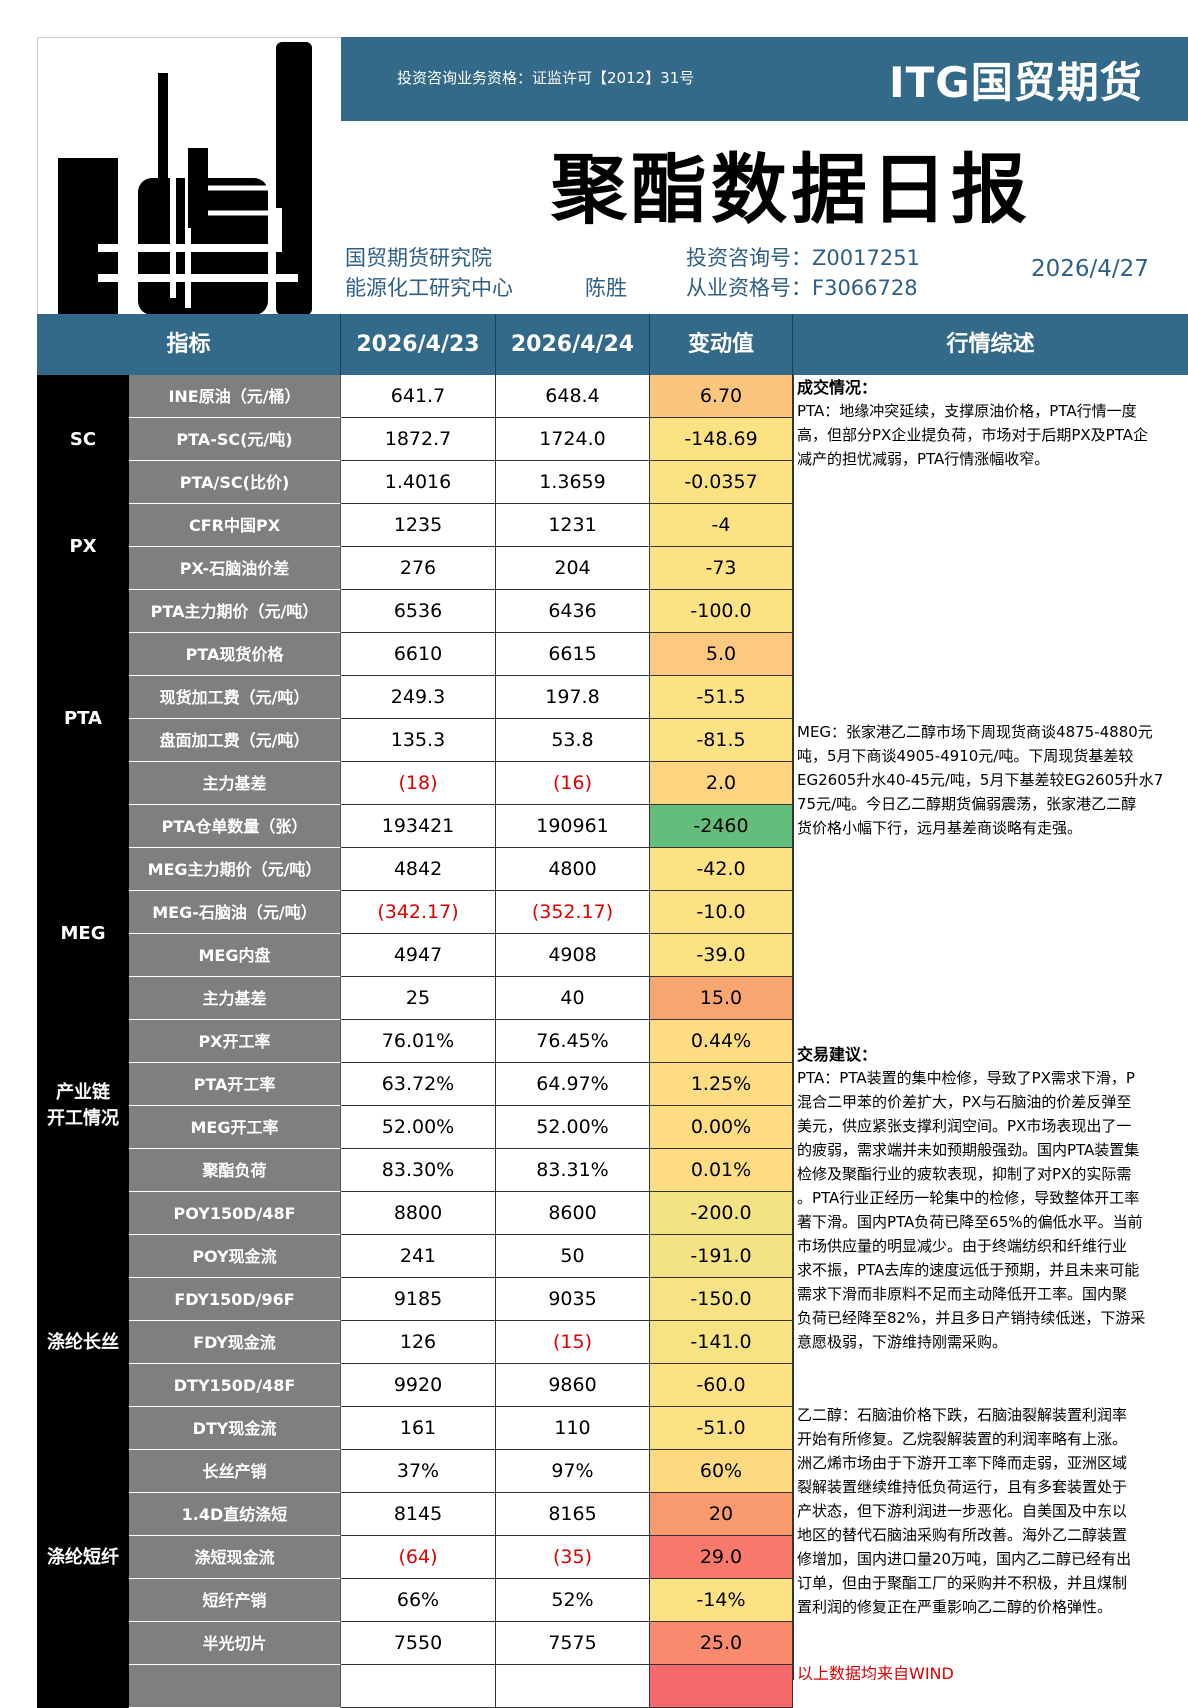  I want to click on table-row: PTA现货价格 6610 6615 5.0, so click(461, 654).